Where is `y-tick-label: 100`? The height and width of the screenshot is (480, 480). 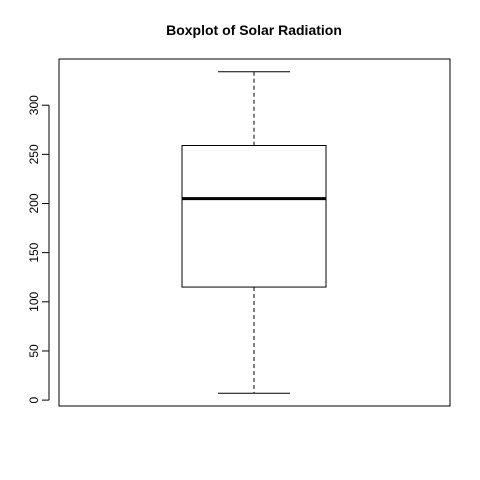 y-tick-label: 100 is located at coordinates (34, 301).